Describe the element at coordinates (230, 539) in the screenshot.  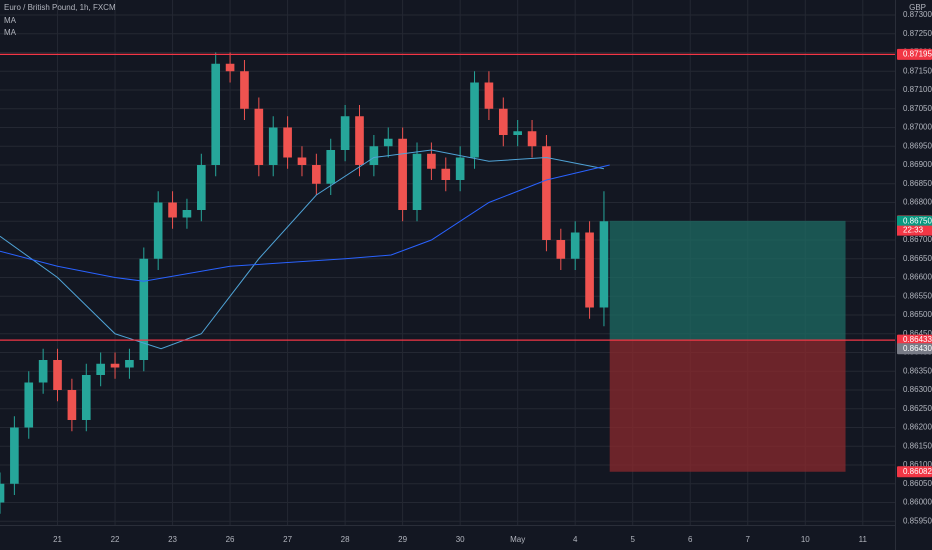
I see `x-tick-label: 26` at that location.